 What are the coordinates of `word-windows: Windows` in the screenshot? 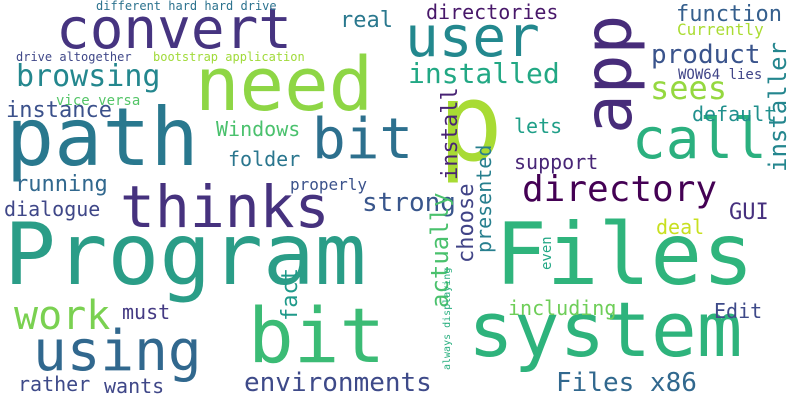 It's located at (258, 129).